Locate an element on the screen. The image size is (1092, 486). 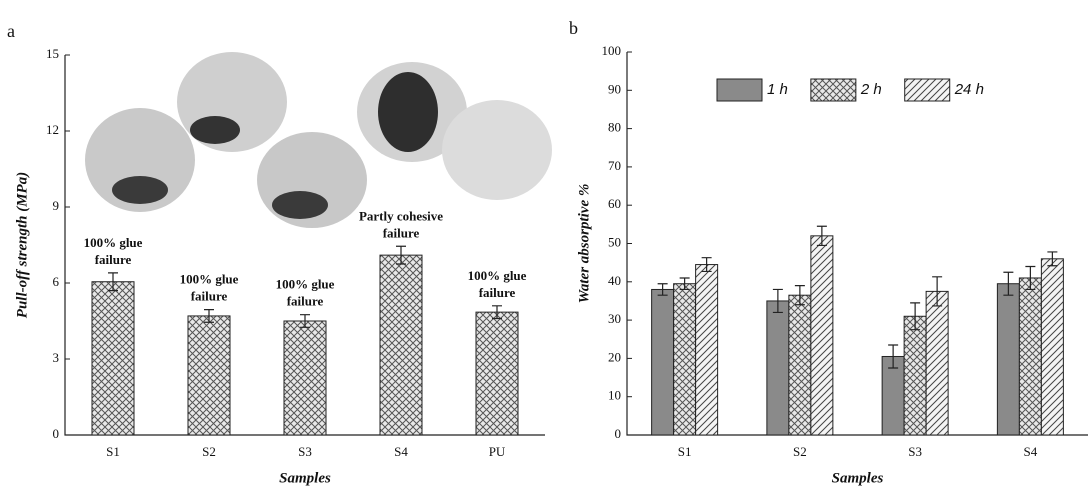
y-axis-title: Water absorptive % is located at coordinates (584, 244).